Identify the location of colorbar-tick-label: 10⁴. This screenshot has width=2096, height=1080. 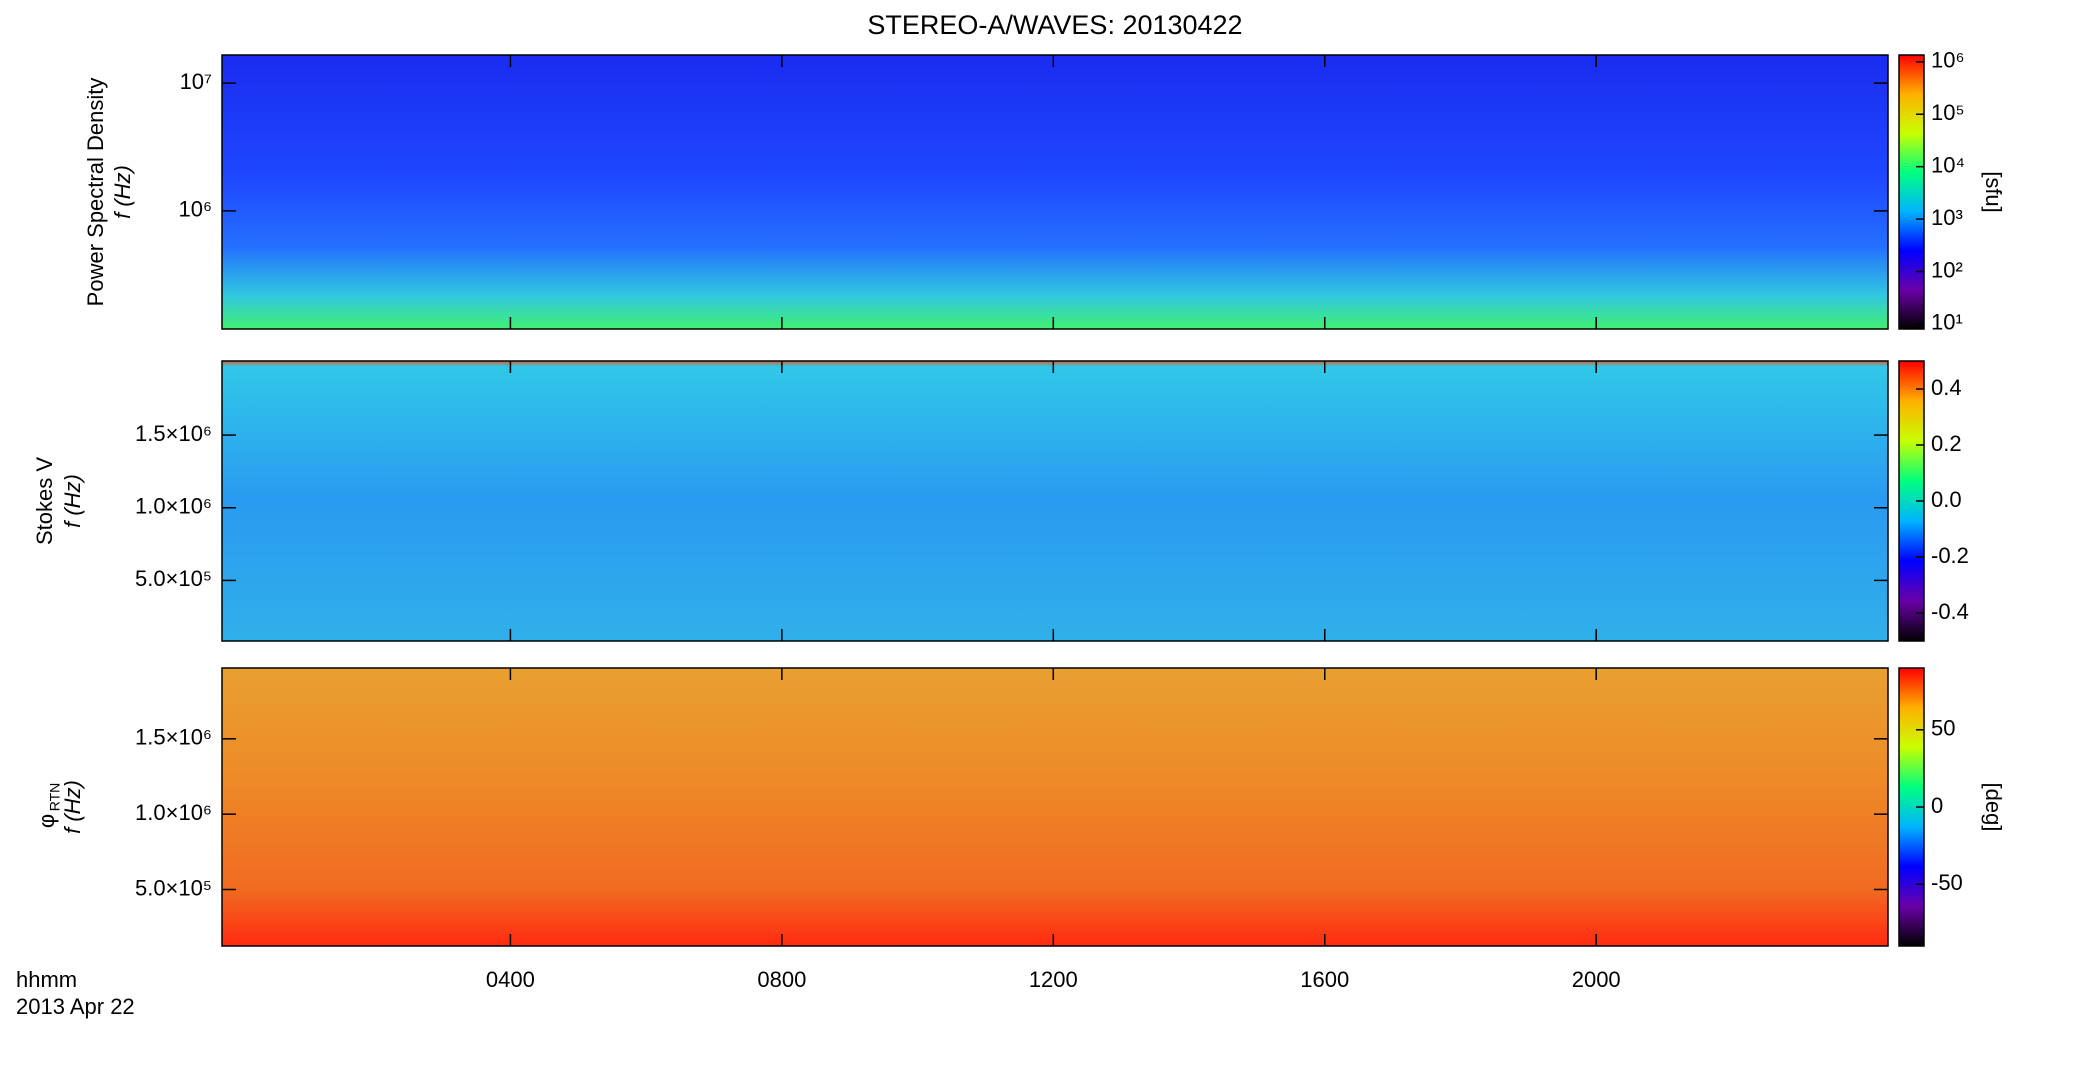
(1948, 164).